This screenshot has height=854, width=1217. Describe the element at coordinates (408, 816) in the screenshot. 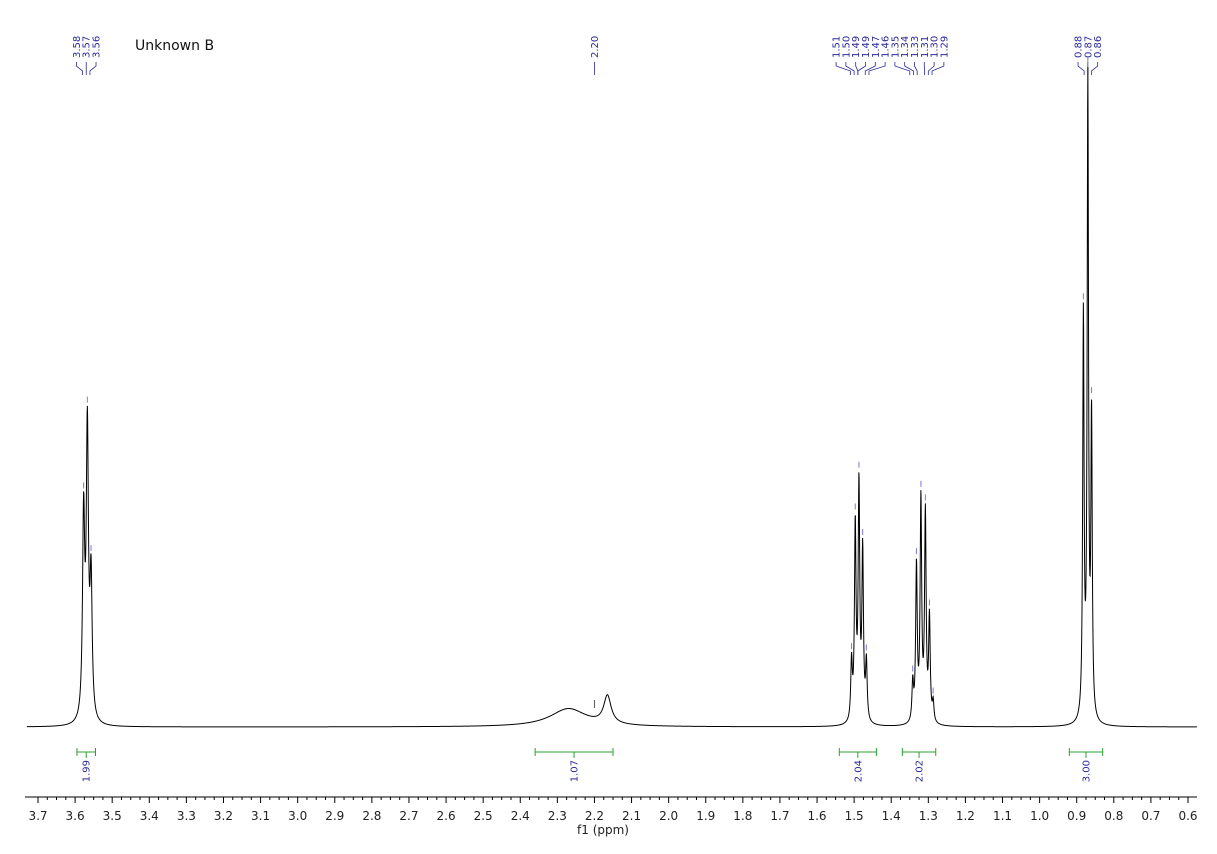

I see `x-tick-label: 2.7` at that location.